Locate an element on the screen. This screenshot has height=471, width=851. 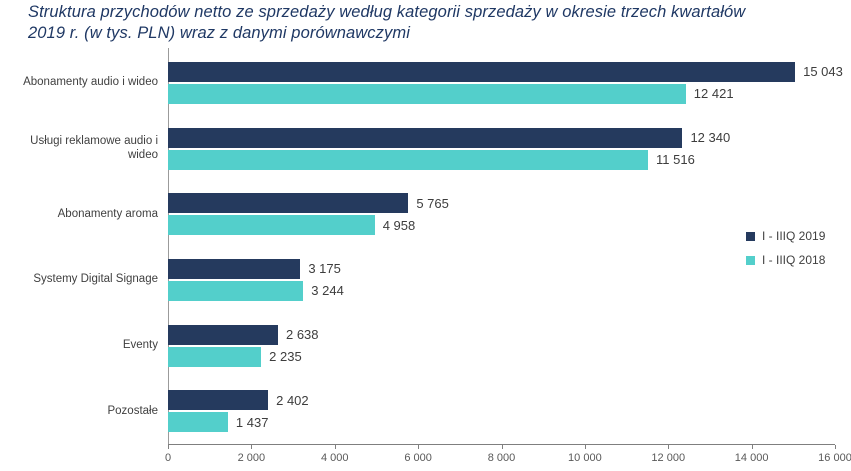
bar-line: 11 516 is located at coordinates (501, 159).